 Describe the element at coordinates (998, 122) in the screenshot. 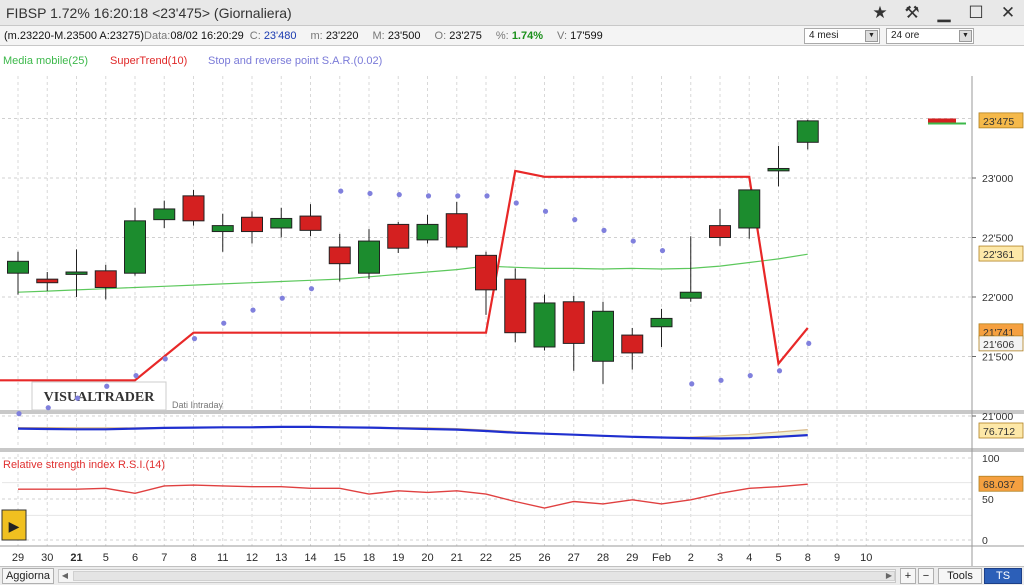

I see `last-price-badge: 23'475` at that location.